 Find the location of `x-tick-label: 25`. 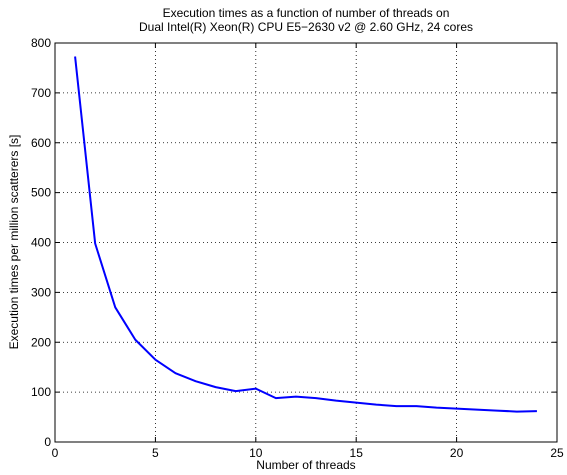

x-tick-label: 25 is located at coordinates (557, 453).